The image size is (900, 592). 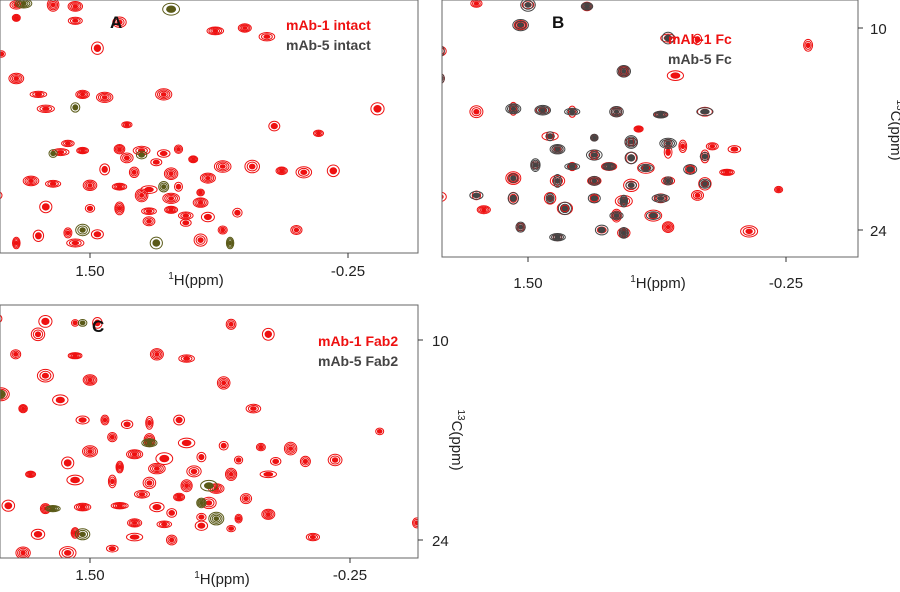 I want to click on panel-a-xtick-label: 1.50, so click(x=89, y=271).